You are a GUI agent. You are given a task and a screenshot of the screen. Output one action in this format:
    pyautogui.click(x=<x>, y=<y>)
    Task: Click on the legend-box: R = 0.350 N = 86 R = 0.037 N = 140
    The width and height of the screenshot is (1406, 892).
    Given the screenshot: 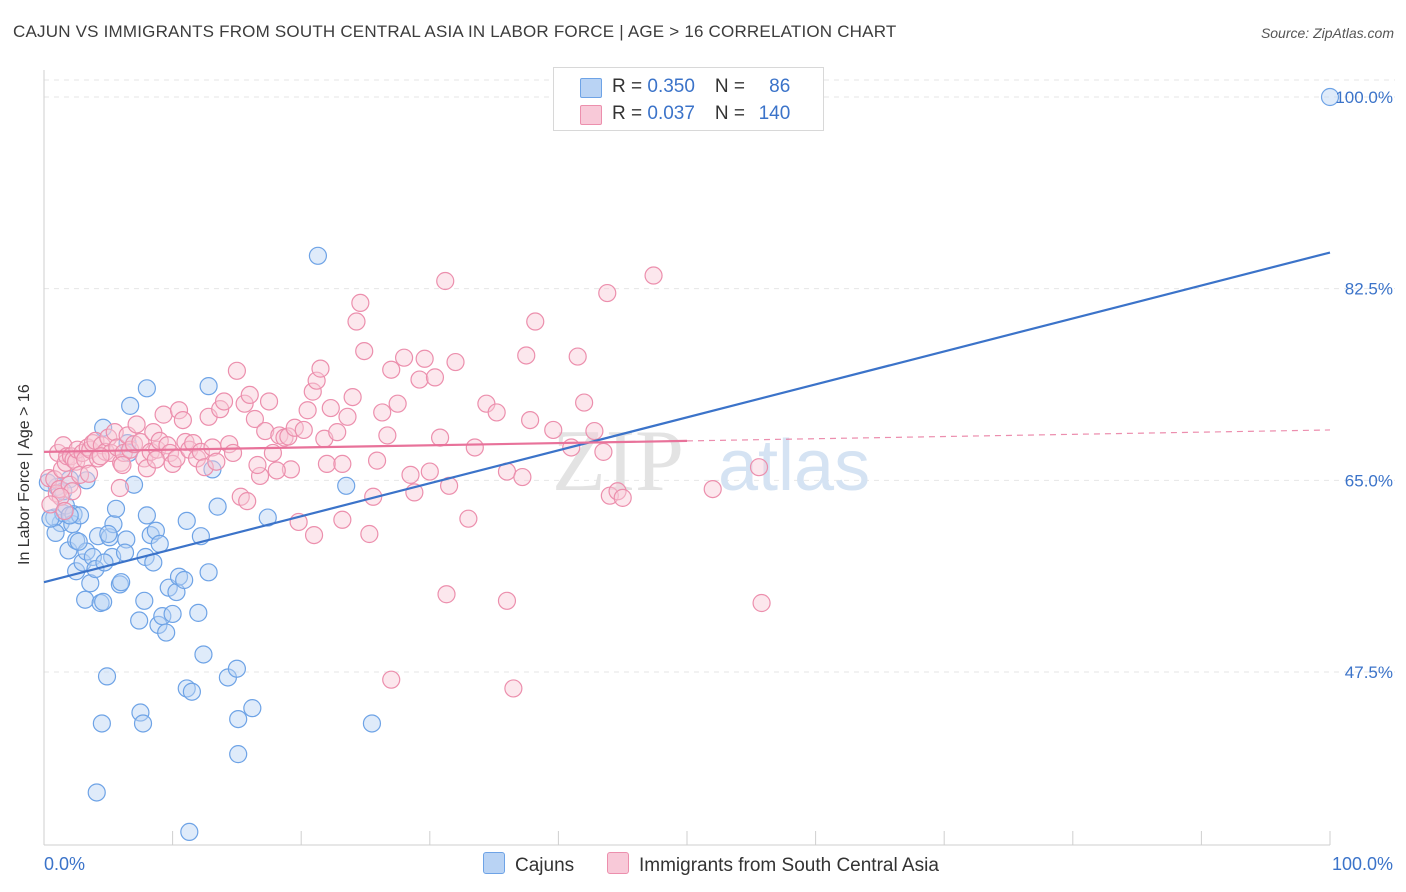 What is the action you would take?
    pyautogui.click(x=688, y=99)
    